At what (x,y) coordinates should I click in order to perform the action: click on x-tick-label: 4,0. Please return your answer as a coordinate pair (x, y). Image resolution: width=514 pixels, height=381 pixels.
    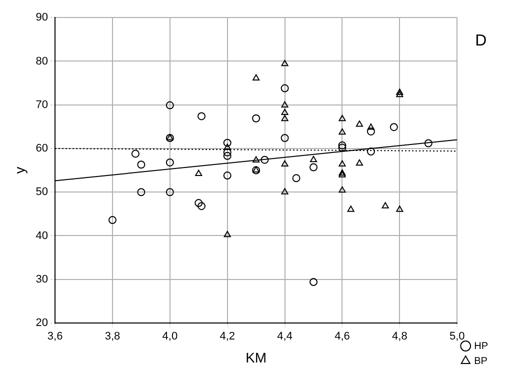
    Looking at the image, I should click on (170, 336).